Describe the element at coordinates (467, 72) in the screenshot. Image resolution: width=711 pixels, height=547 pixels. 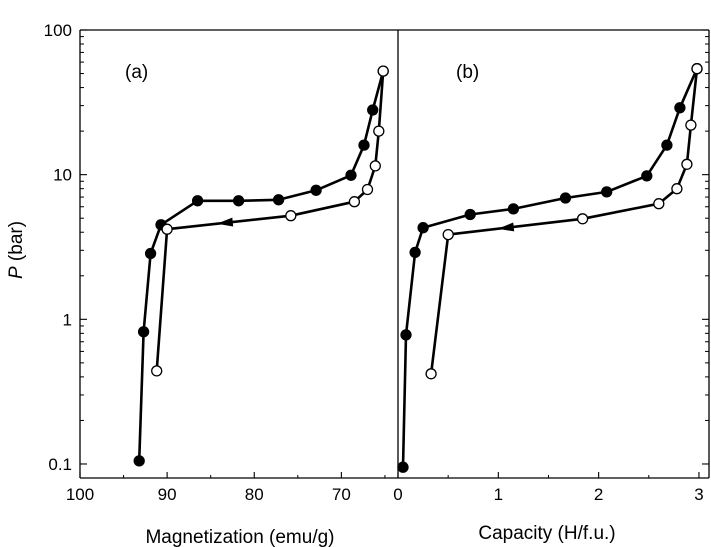
I see `panel-b-label: (b)` at that location.